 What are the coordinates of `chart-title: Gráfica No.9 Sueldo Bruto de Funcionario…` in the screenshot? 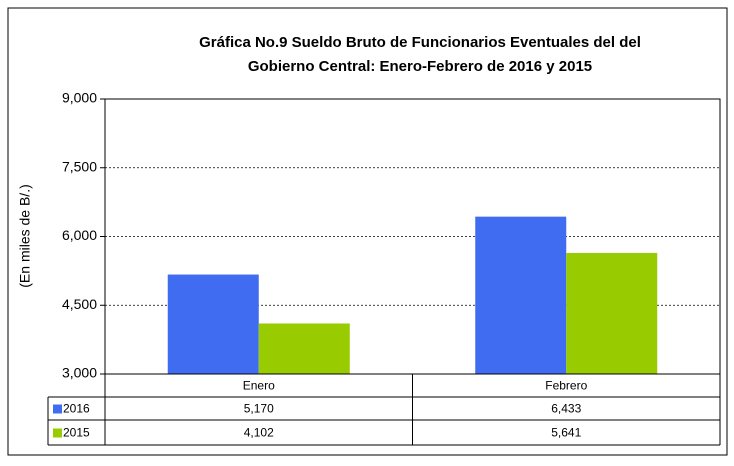 It's located at (420, 42).